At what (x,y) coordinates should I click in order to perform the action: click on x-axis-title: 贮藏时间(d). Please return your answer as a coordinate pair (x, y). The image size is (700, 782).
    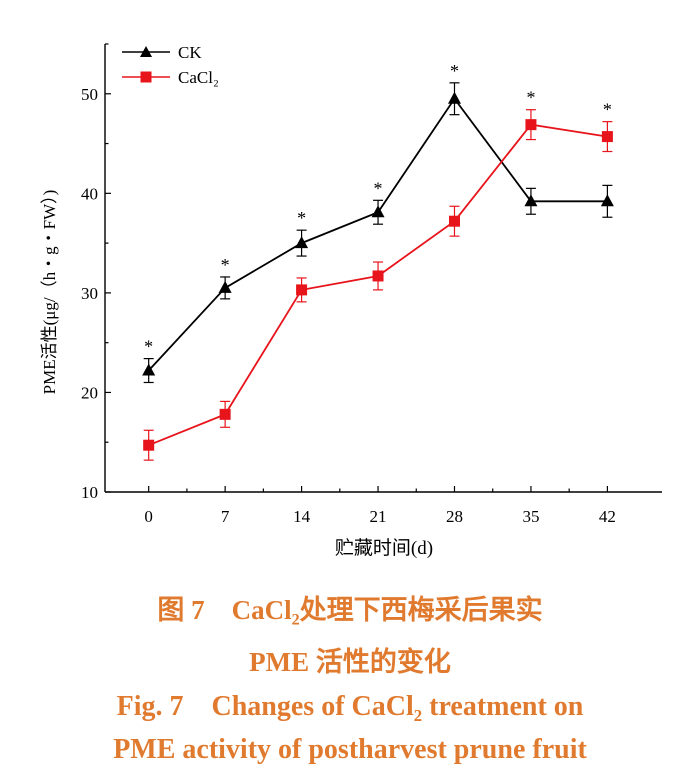
    Looking at the image, I should click on (384, 548).